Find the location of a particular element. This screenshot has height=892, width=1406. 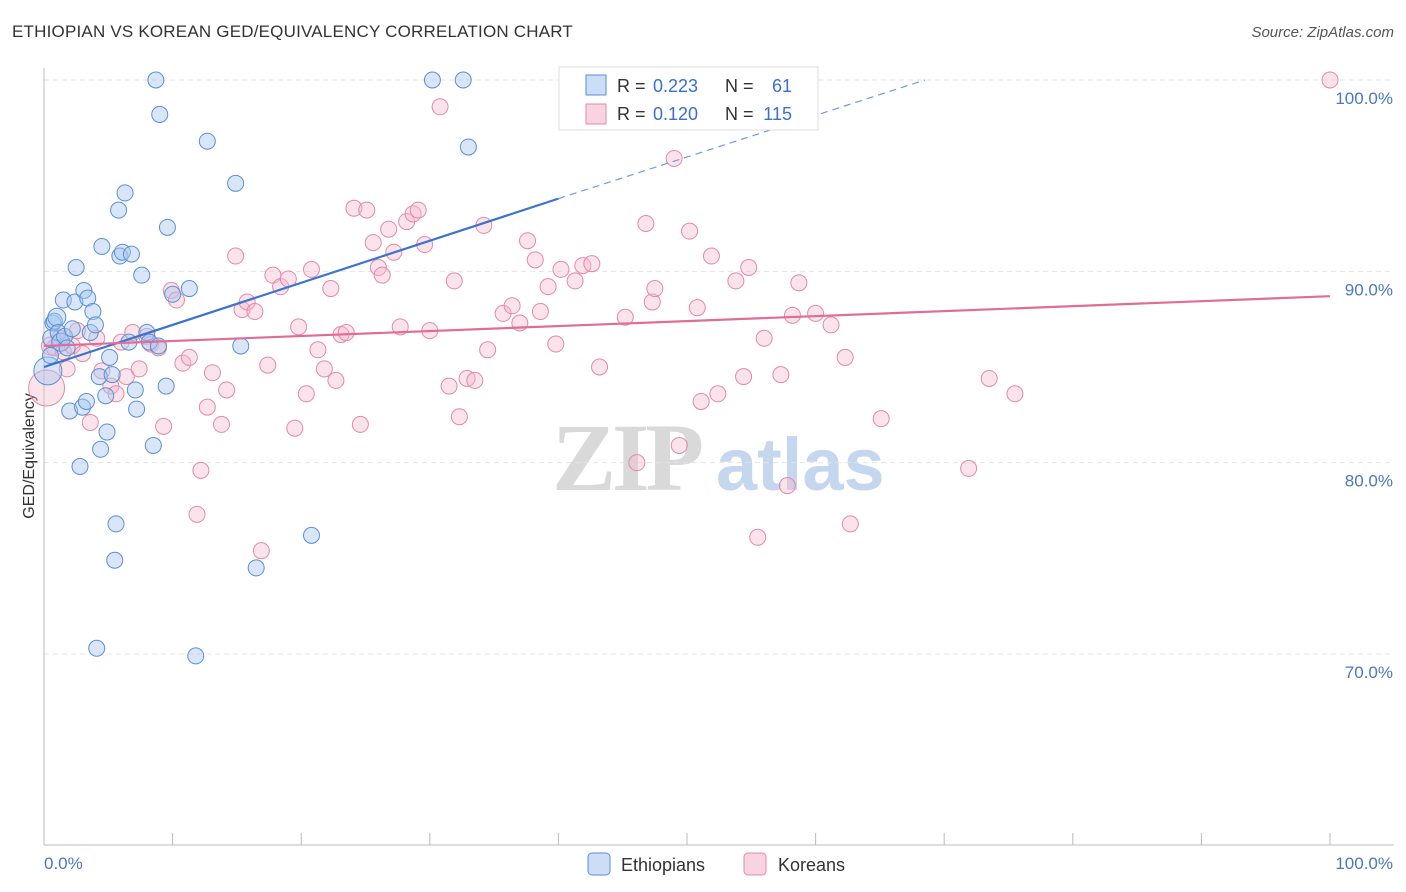

legend-r-label-koreans: R = is located at coordinates (631, 114).